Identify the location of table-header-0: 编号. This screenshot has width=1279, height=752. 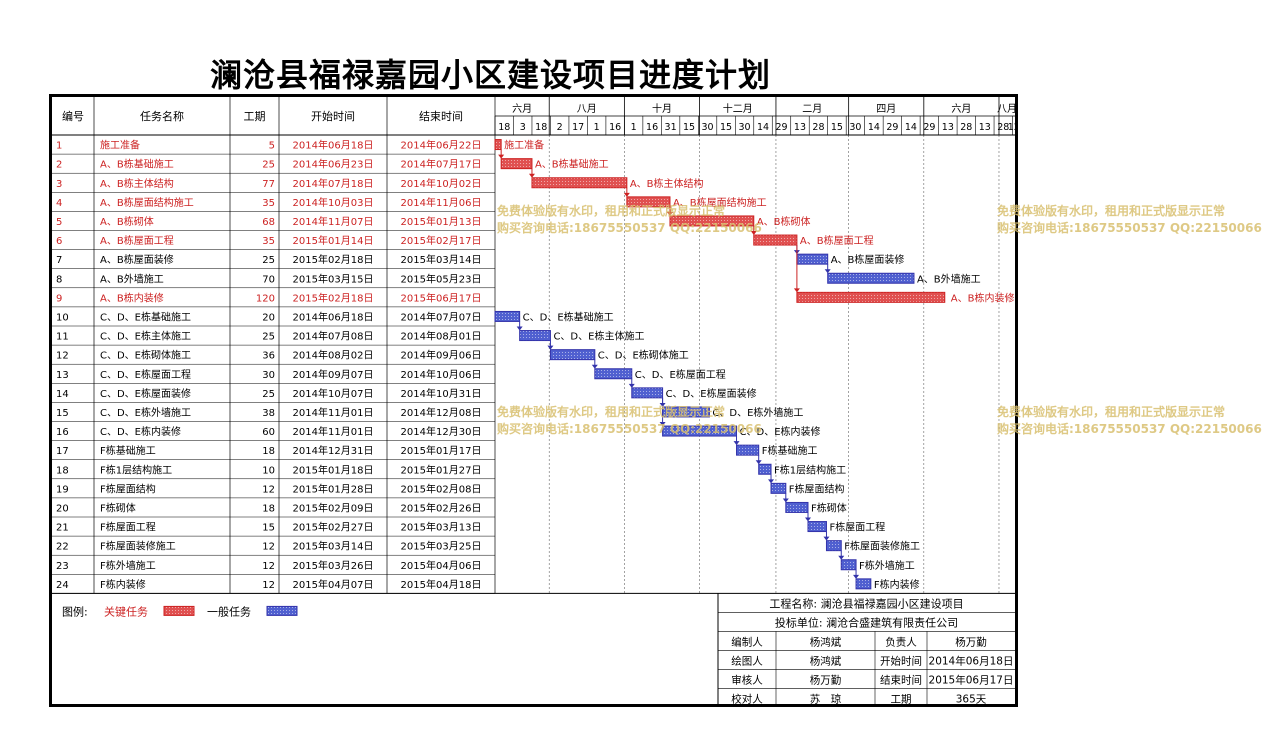
(73, 116).